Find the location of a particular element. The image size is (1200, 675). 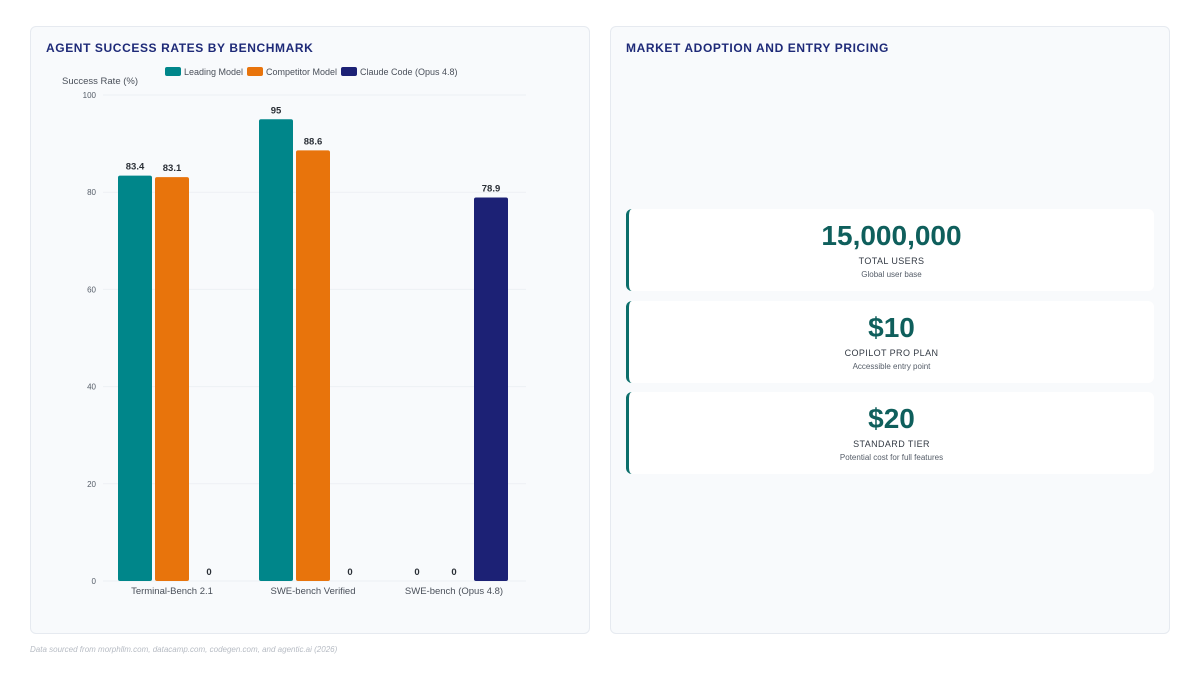

x-tick-label: SWE-bench (Opus 4.8) is located at coordinates (454, 591).